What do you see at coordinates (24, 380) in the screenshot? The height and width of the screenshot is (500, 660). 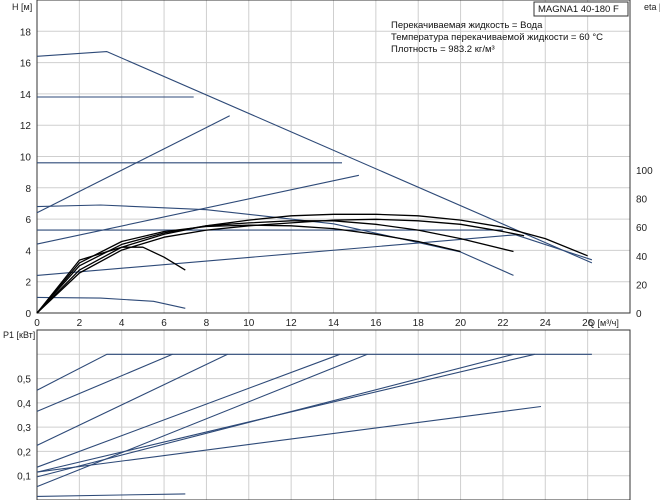 I see `power-tick-label: 0,5` at bounding box center [24, 380].